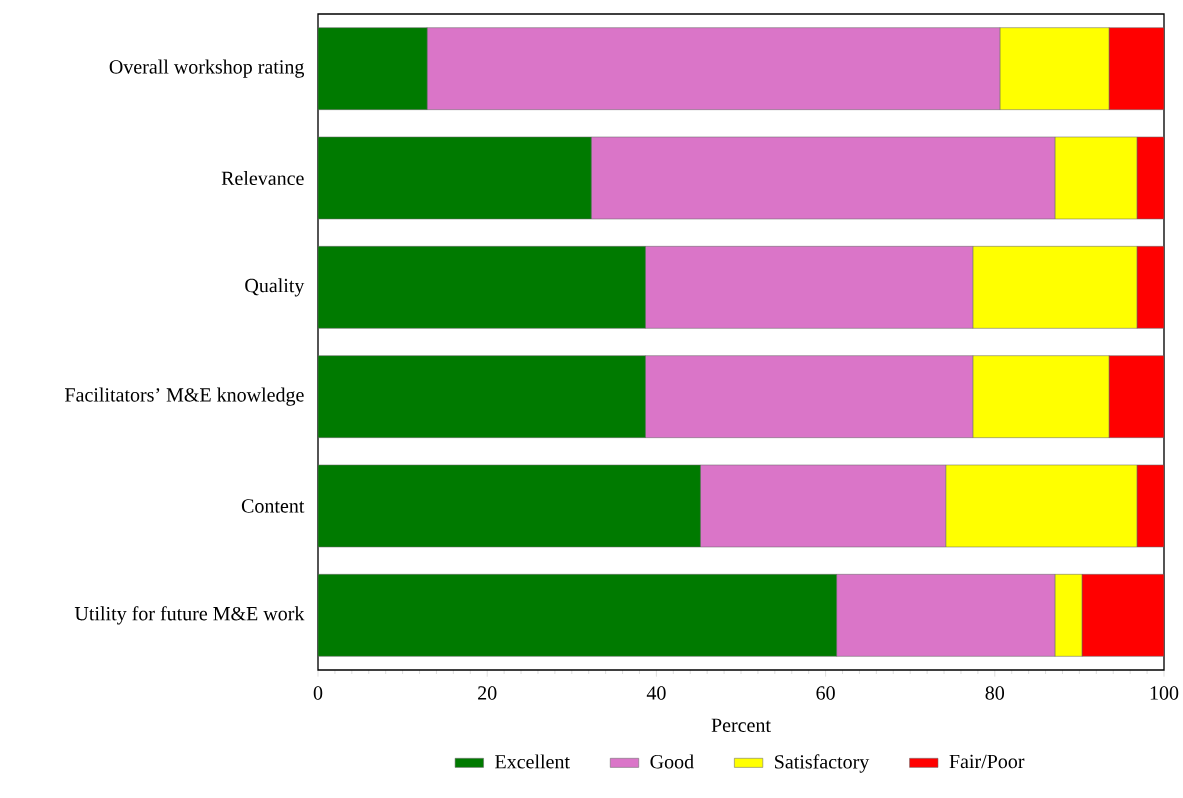 Image resolution: width=1183 pixels, height=798 pixels. I want to click on x-tick-label: 100, so click(1164, 693).